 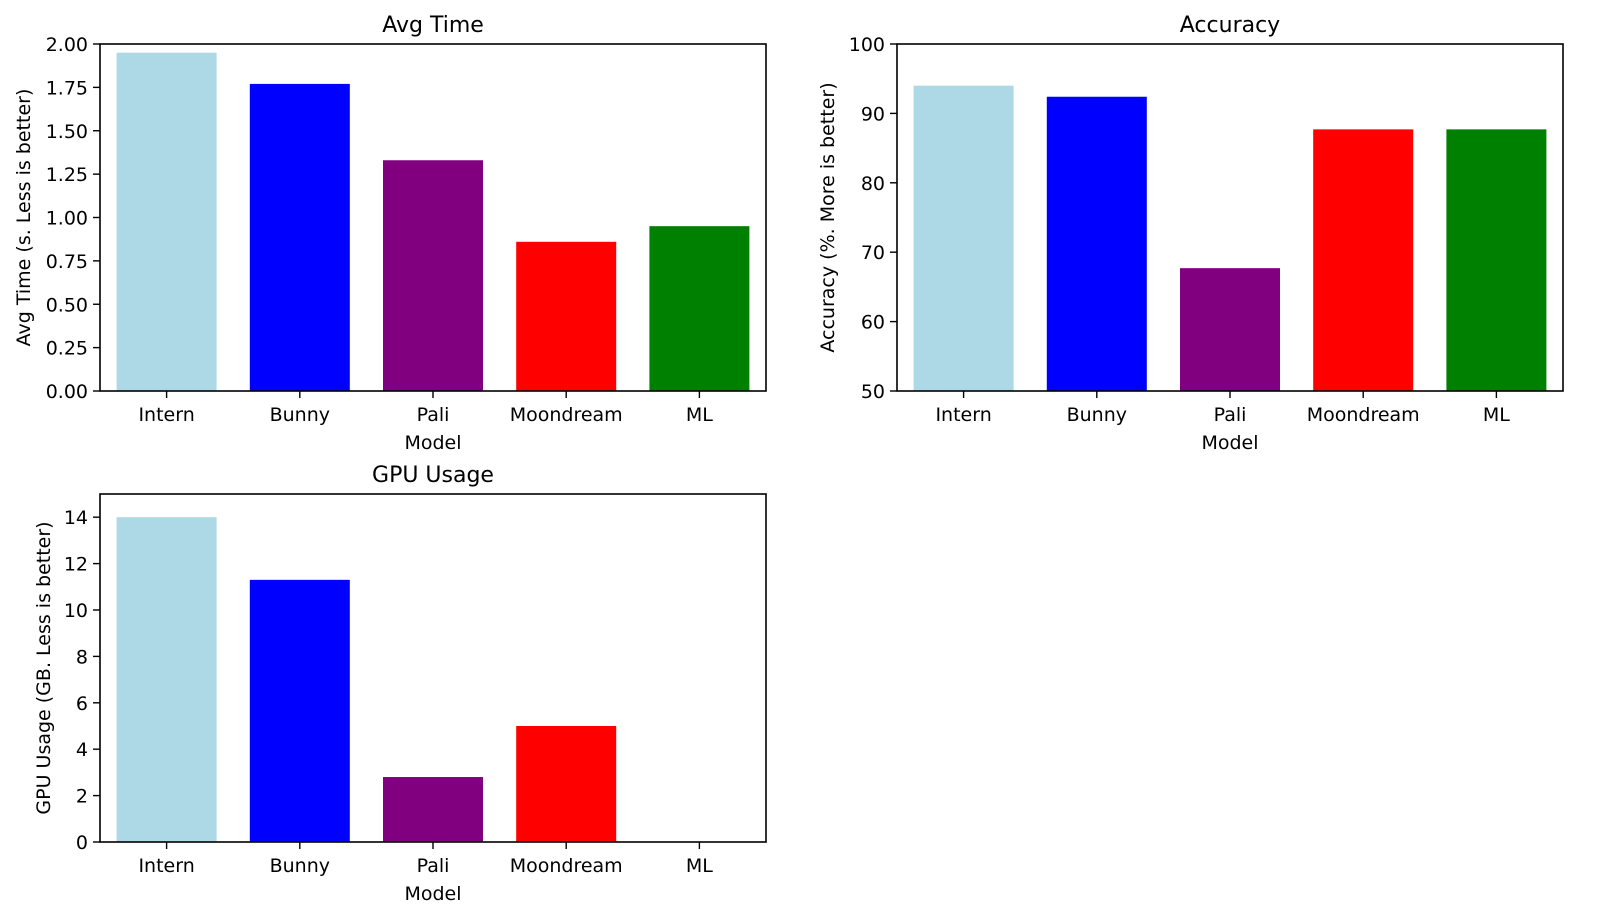 I want to click on accuracy-bar-bunny, so click(x=1096, y=243).